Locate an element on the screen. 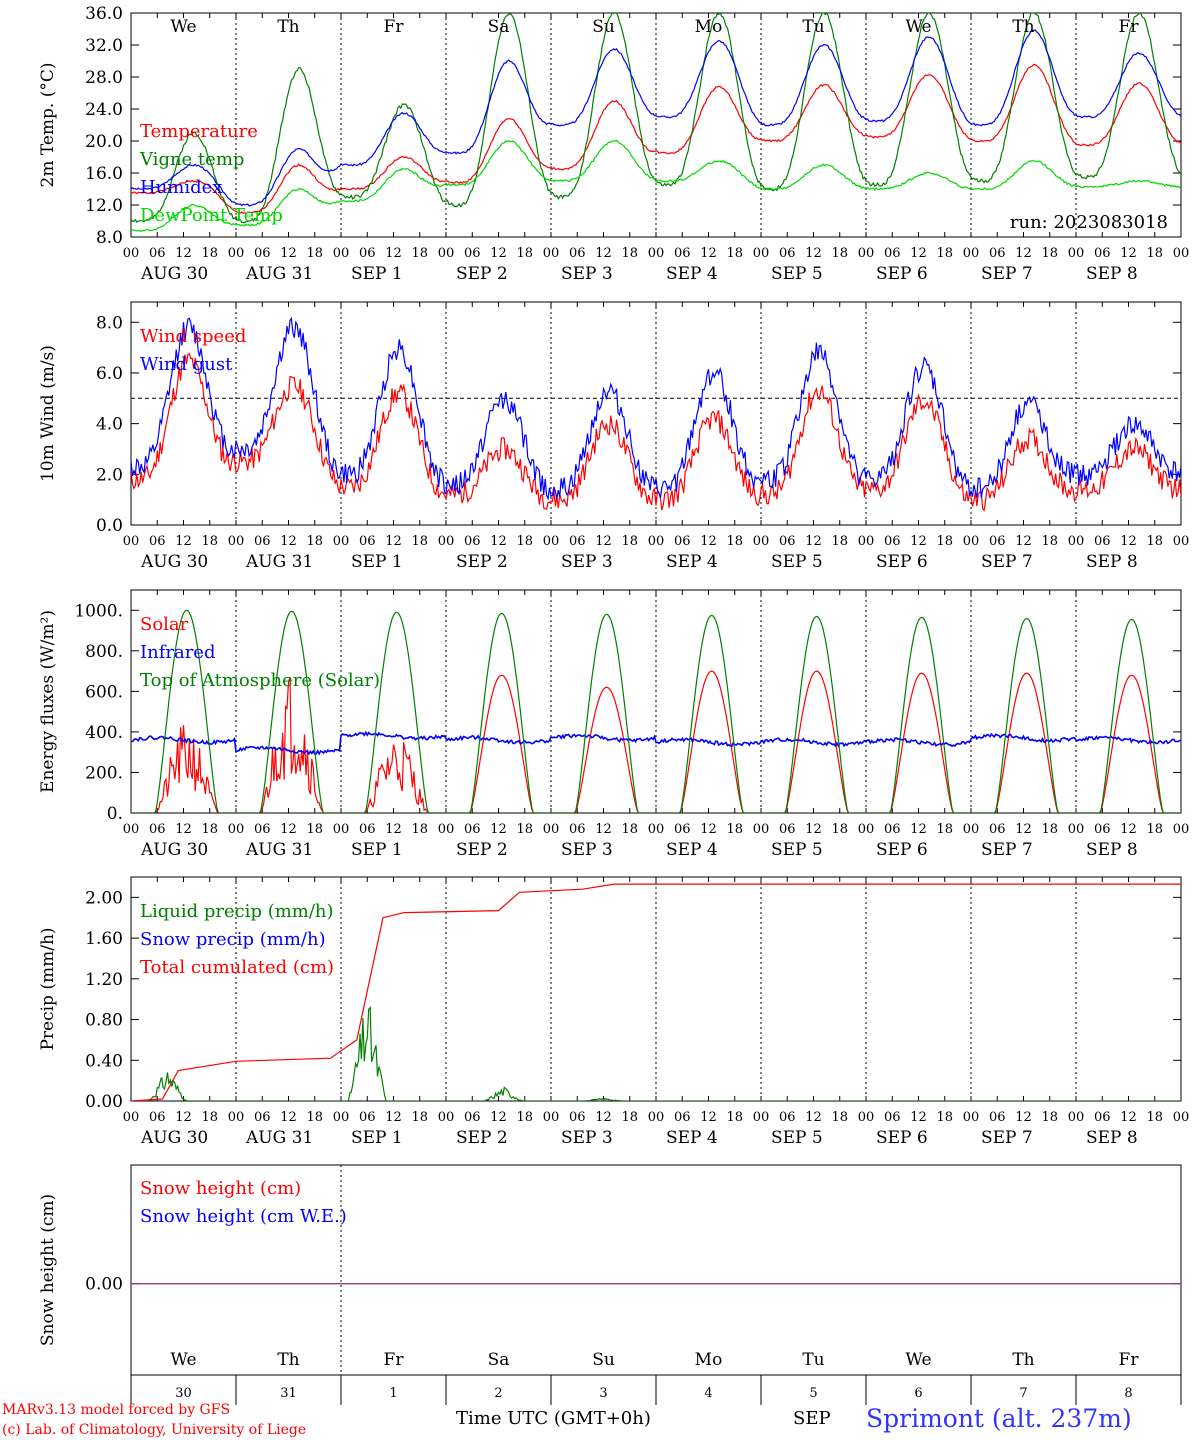  day-number-label: 8 is located at coordinates (1128, 1393).